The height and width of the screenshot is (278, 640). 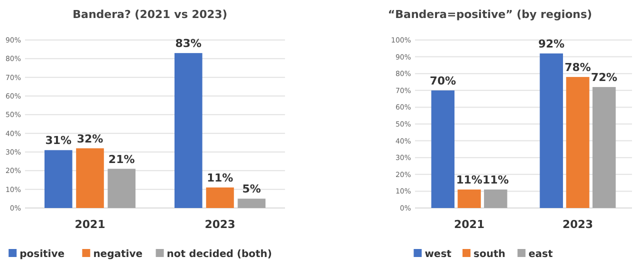 I want to click on data-label: 21%, so click(x=121, y=159).